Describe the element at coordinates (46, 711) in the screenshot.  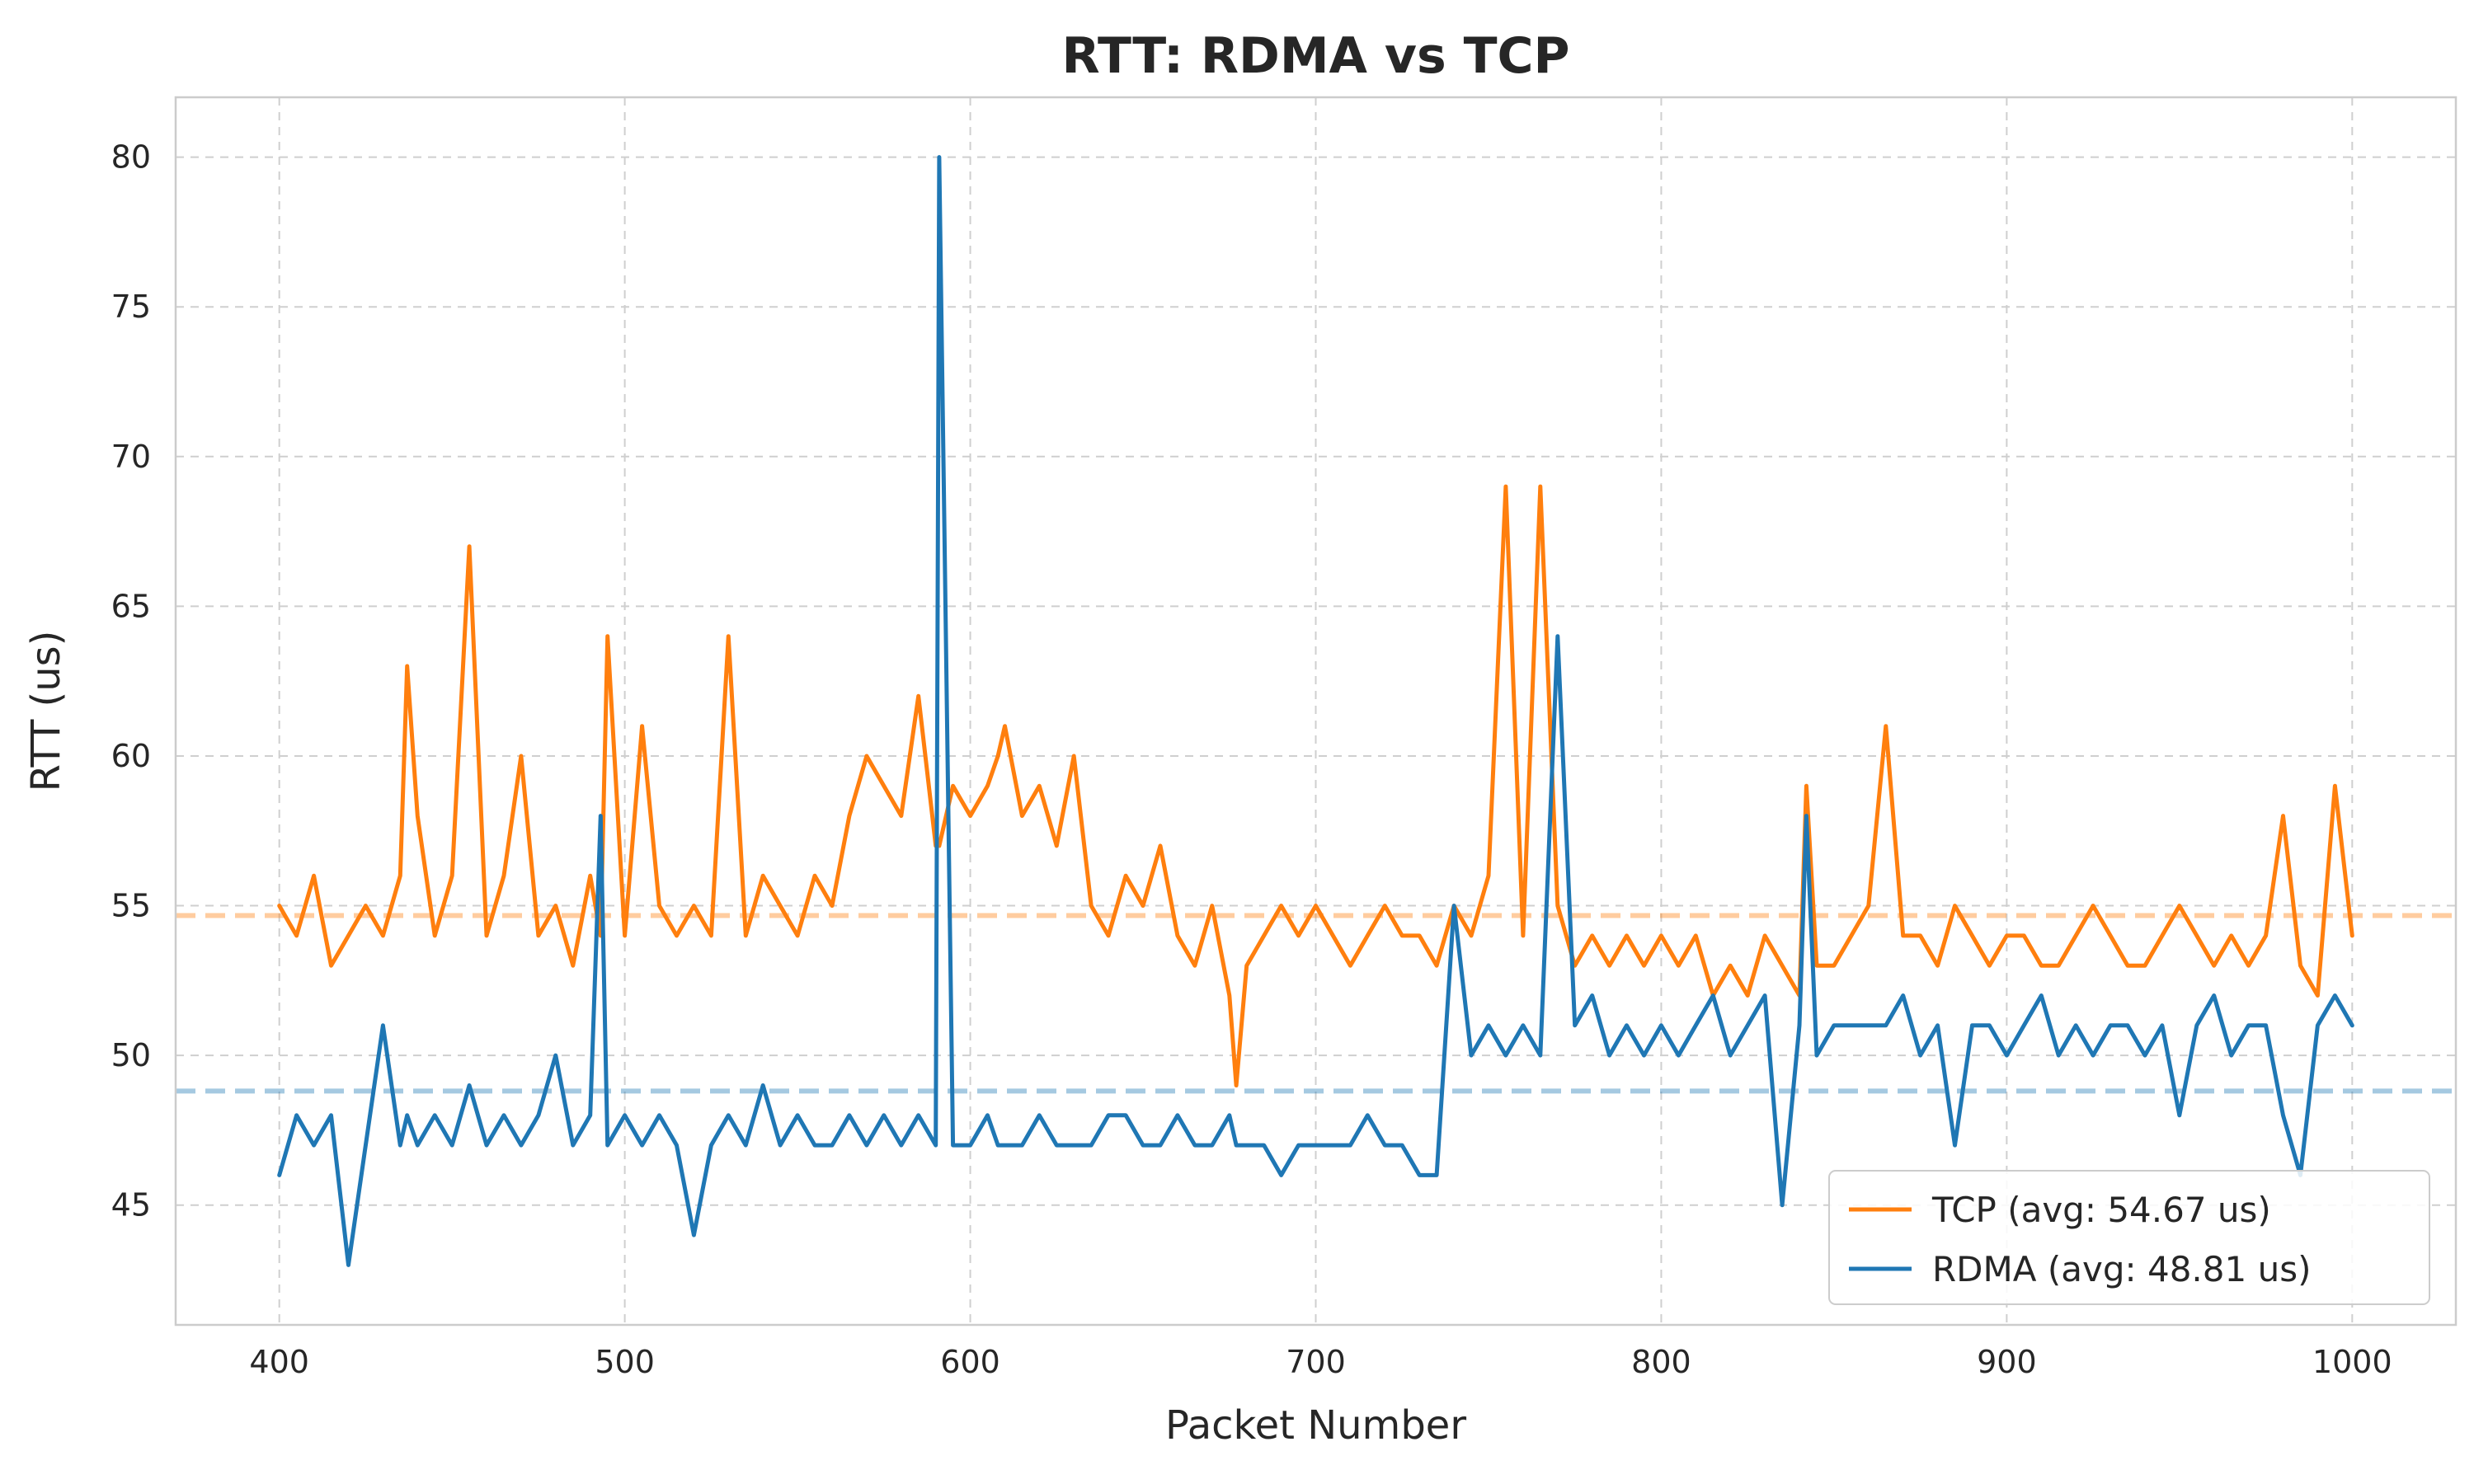
I see `y-axis-label: RTT (us)` at that location.